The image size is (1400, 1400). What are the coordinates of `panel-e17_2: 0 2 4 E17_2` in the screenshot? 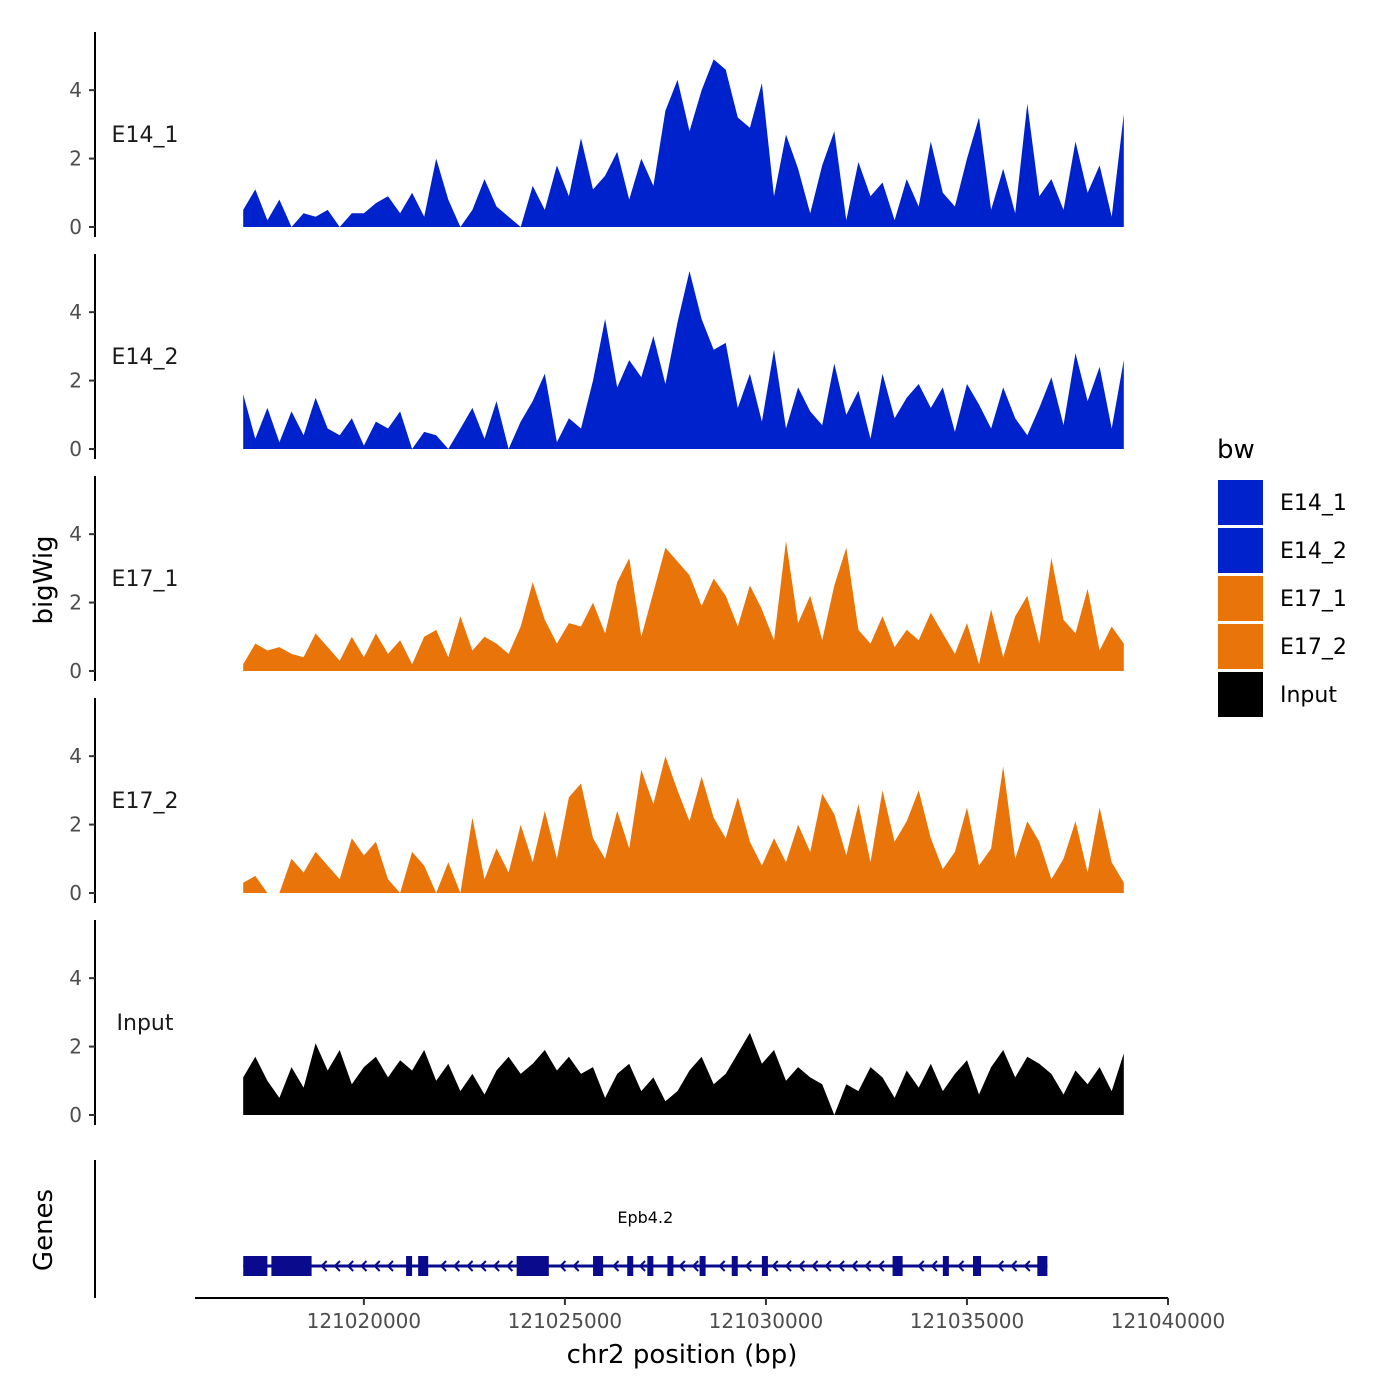 It's located at (596, 801).